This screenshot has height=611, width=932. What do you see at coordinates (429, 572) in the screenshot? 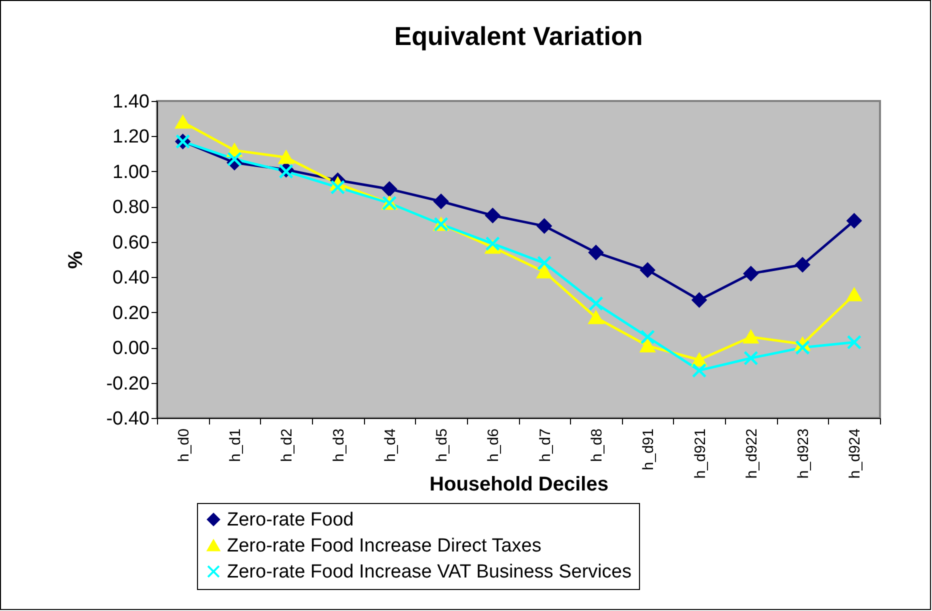
I see `legend-label: Zero-rate Food Increase VAT Business Services` at bounding box center [429, 572].